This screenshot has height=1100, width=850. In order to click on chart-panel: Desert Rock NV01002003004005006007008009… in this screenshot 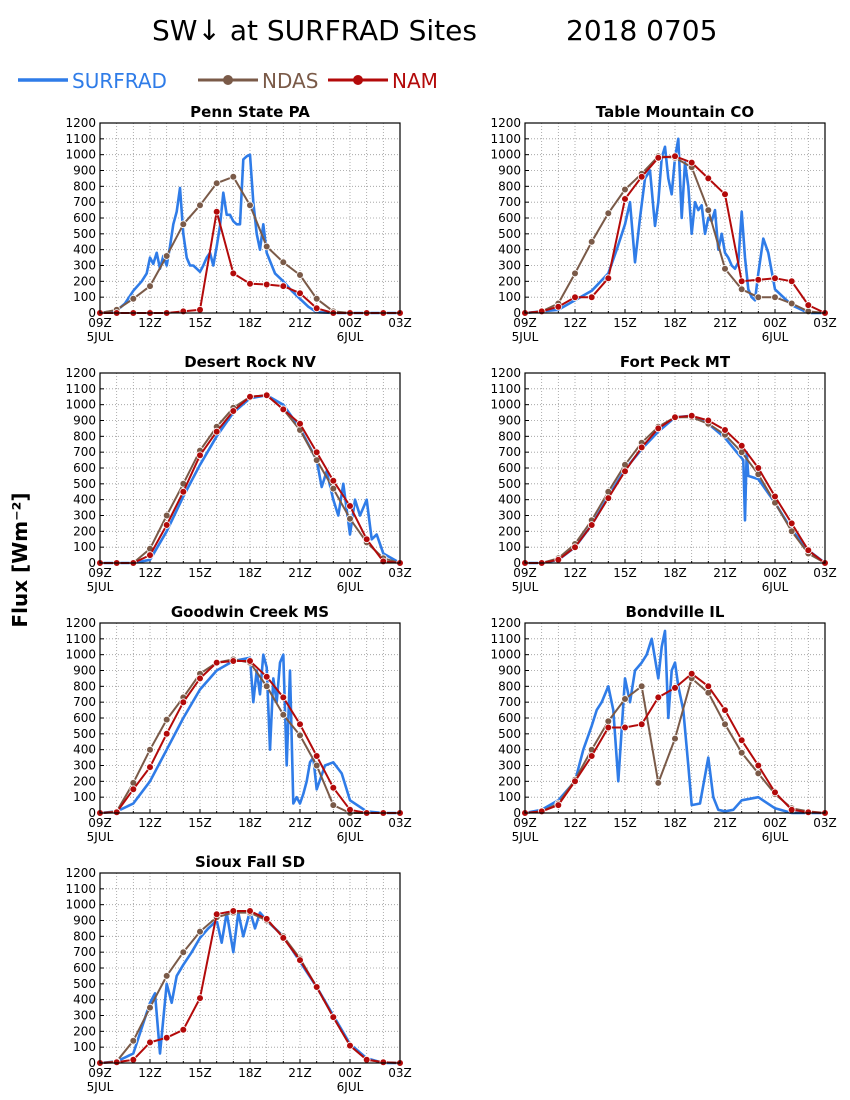, I will do `click(238, 473)`.